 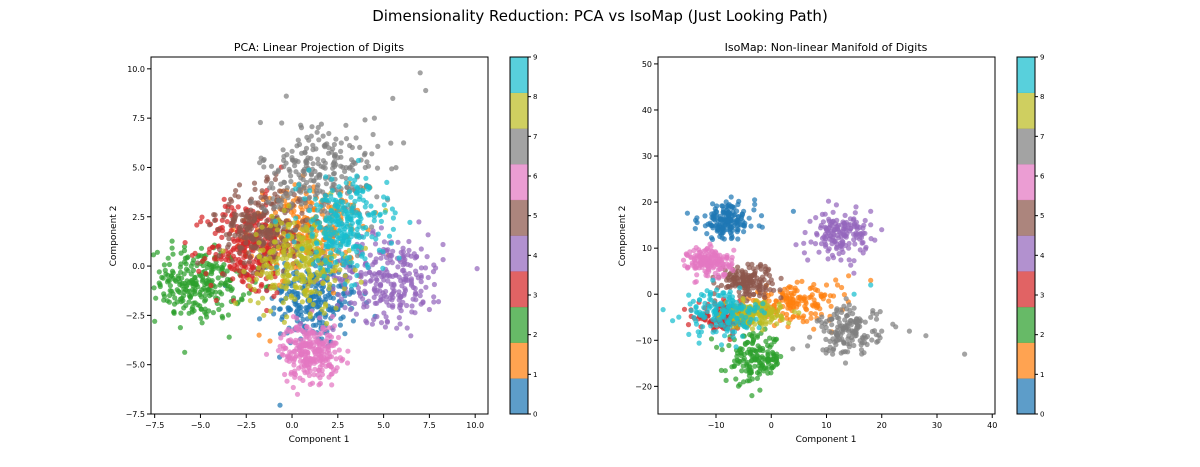 What do you see at coordinates (1026, 110) in the screenshot?
I see `isomap-colorbar-segment` at bounding box center [1026, 110].